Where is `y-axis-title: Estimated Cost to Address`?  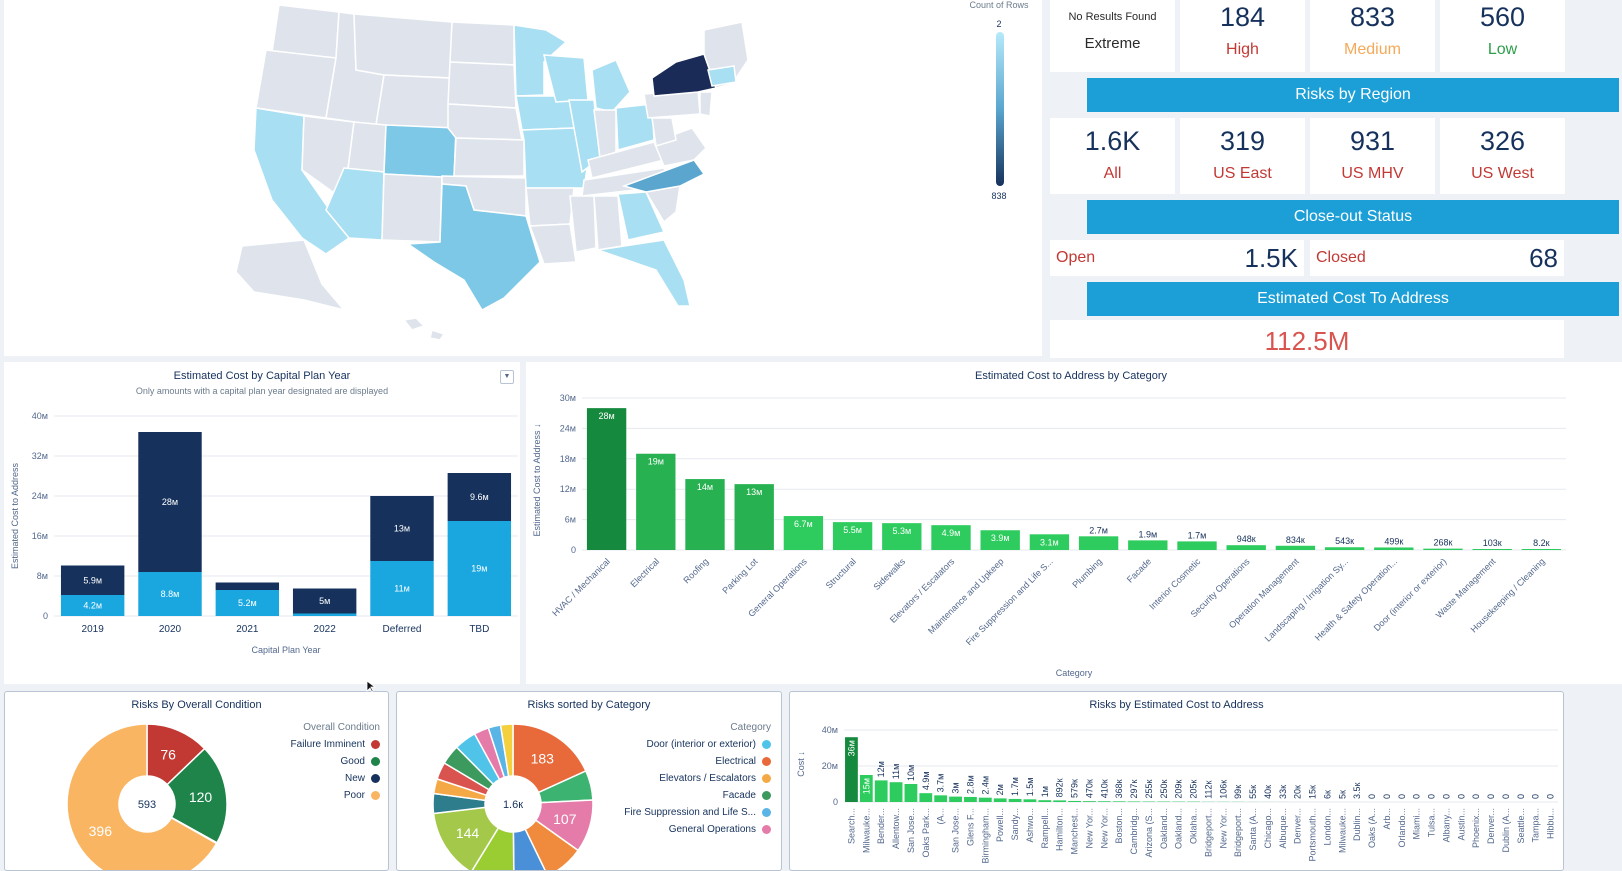
y-axis-title: Estimated Cost to Address is located at coordinates (15, 515).